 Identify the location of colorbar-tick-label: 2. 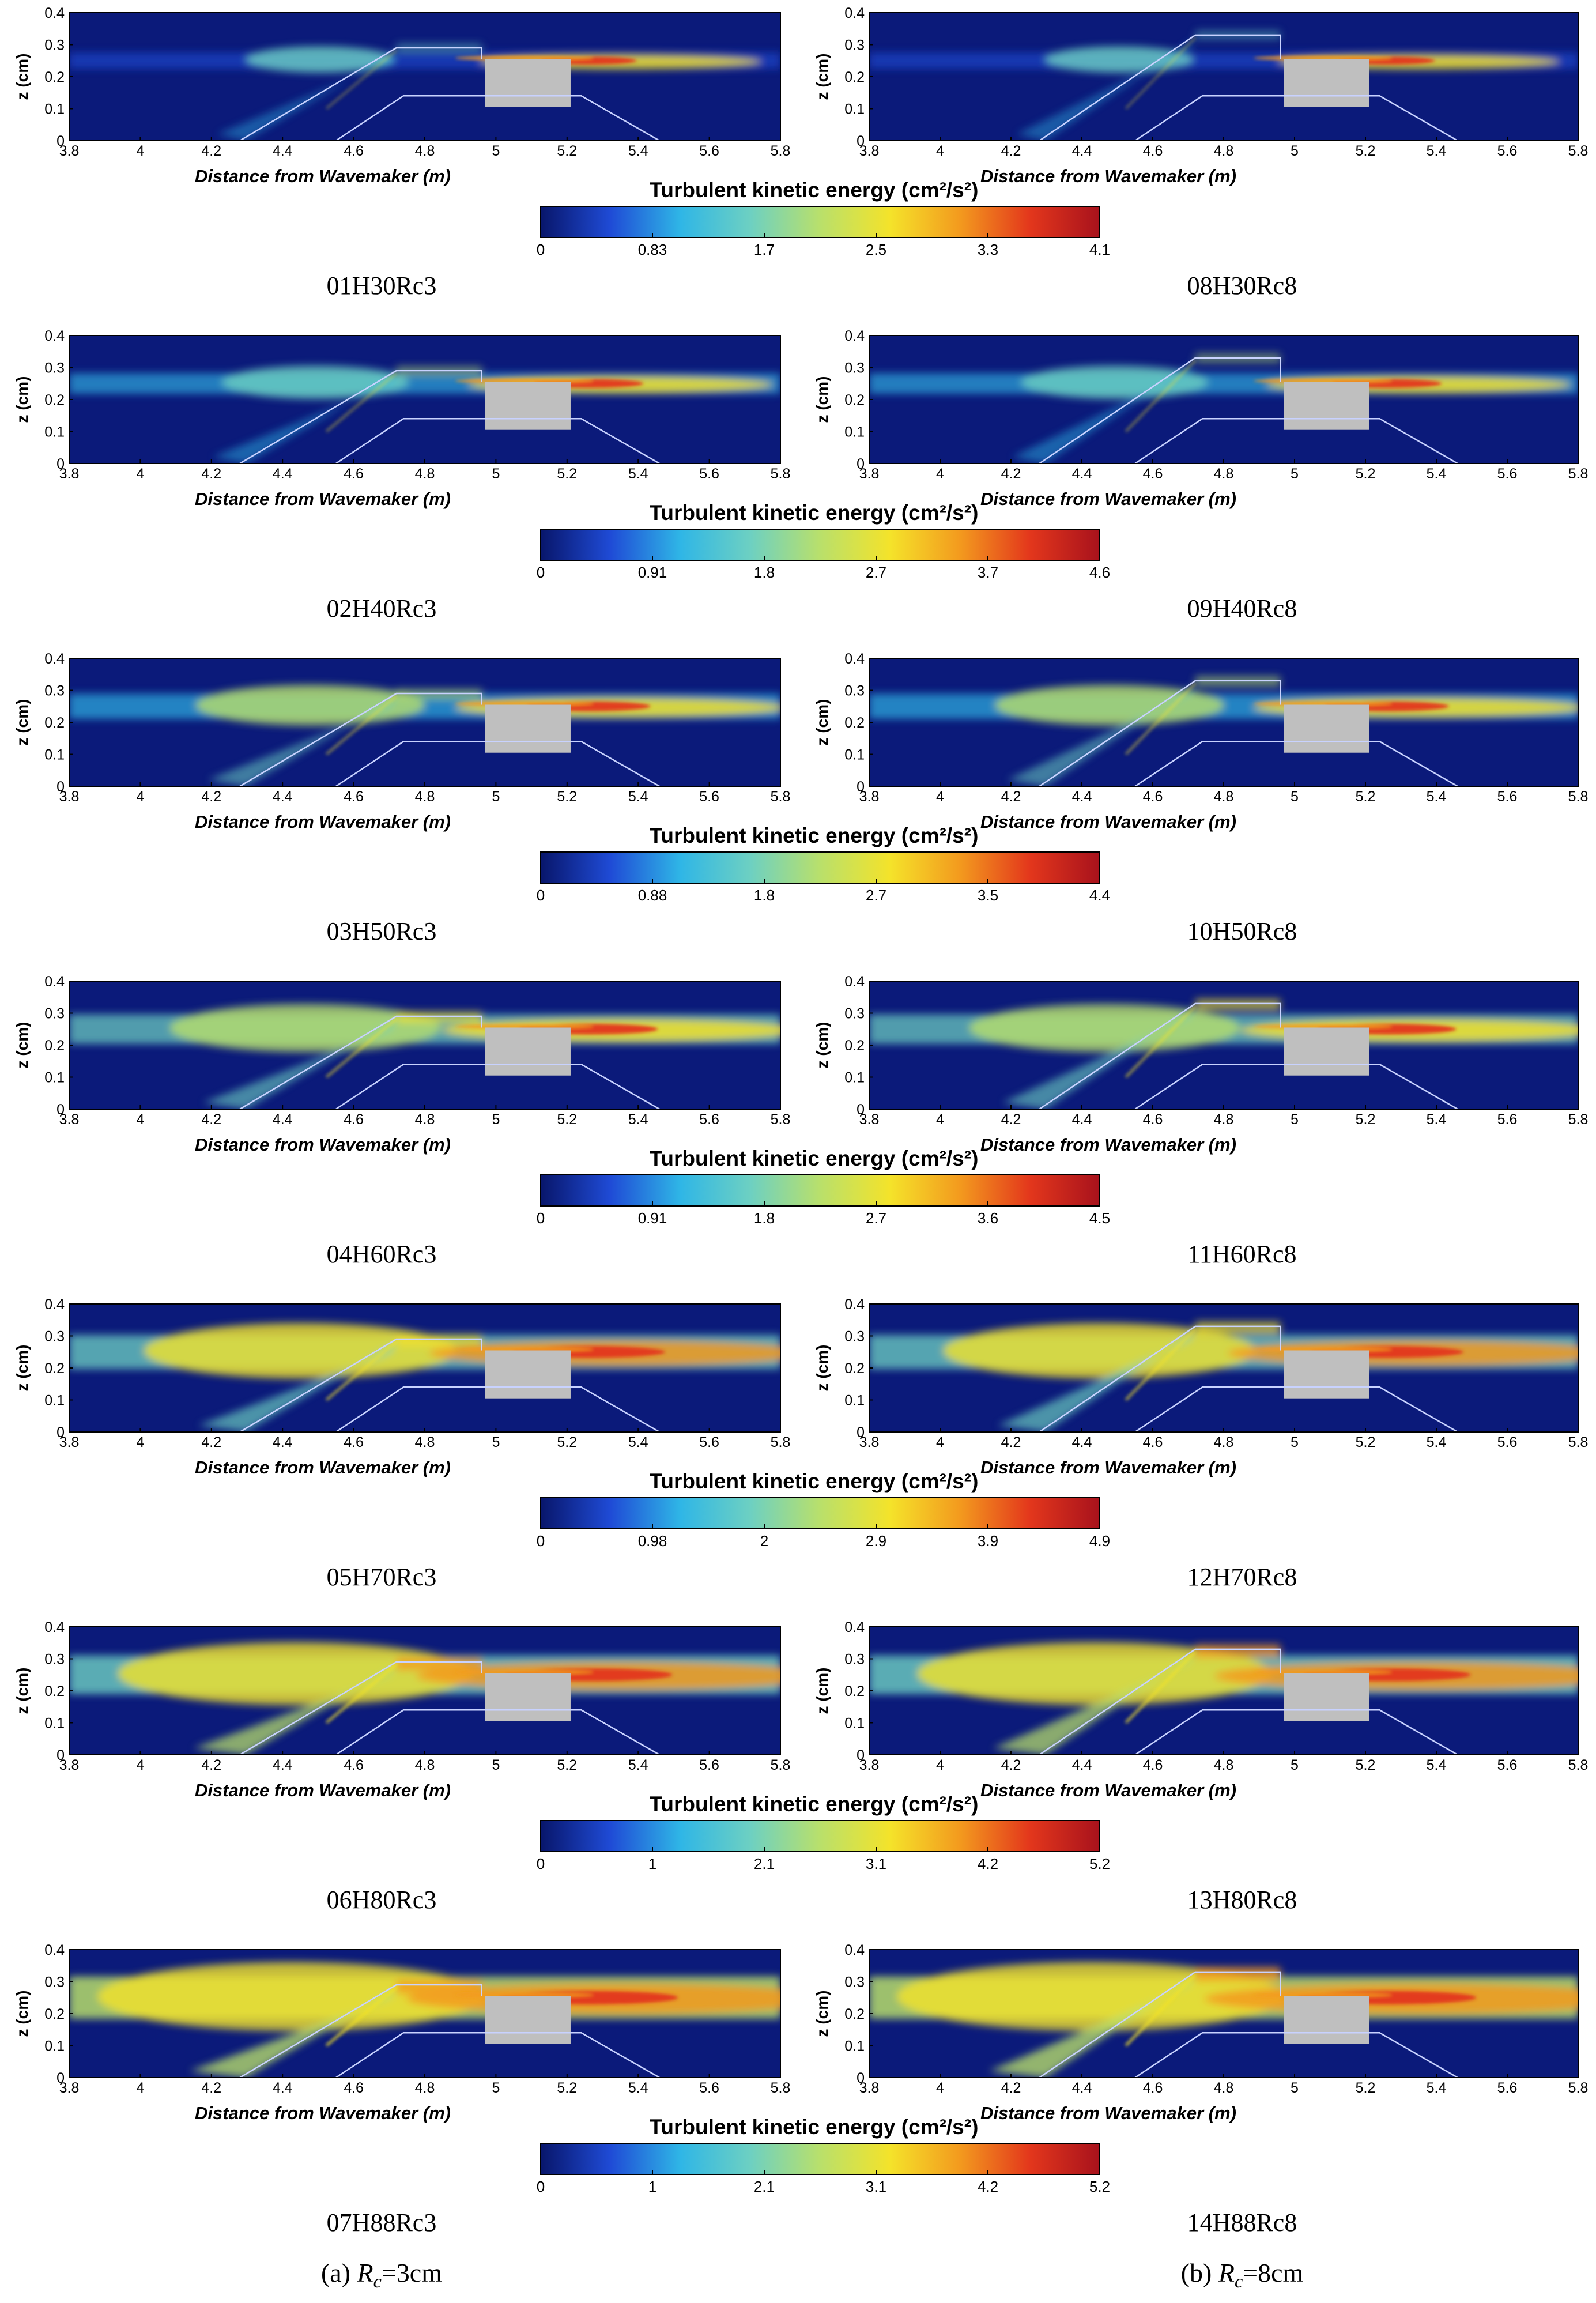
(764, 1541).